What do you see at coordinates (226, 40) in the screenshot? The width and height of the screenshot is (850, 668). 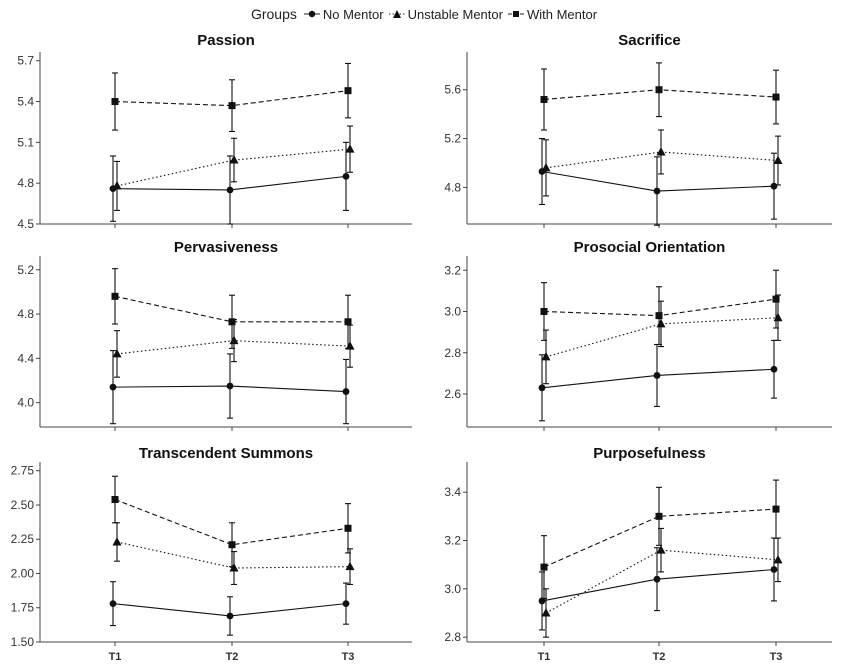 I see `panel-title: Passion` at bounding box center [226, 40].